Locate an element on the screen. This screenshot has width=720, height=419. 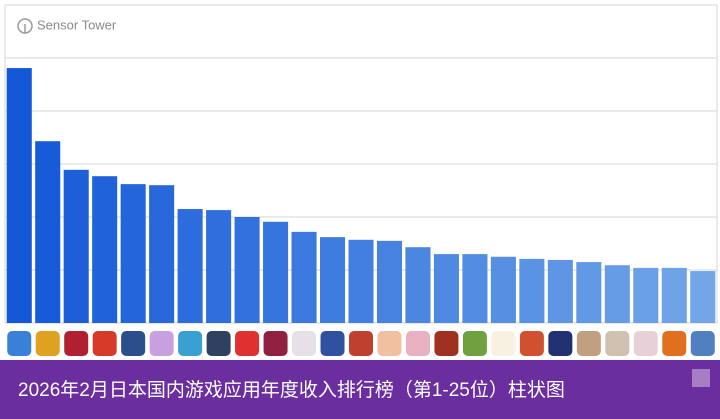
watermark: Sensor Tower is located at coordinates (77, 24).